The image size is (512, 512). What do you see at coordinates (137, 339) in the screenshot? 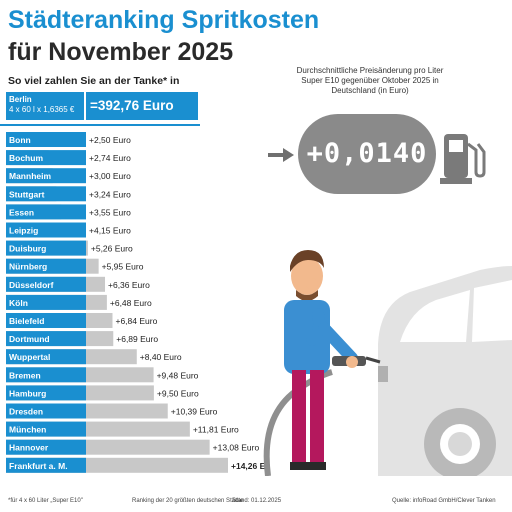
I see `value-label-12: +6,89 Euro` at bounding box center [137, 339].